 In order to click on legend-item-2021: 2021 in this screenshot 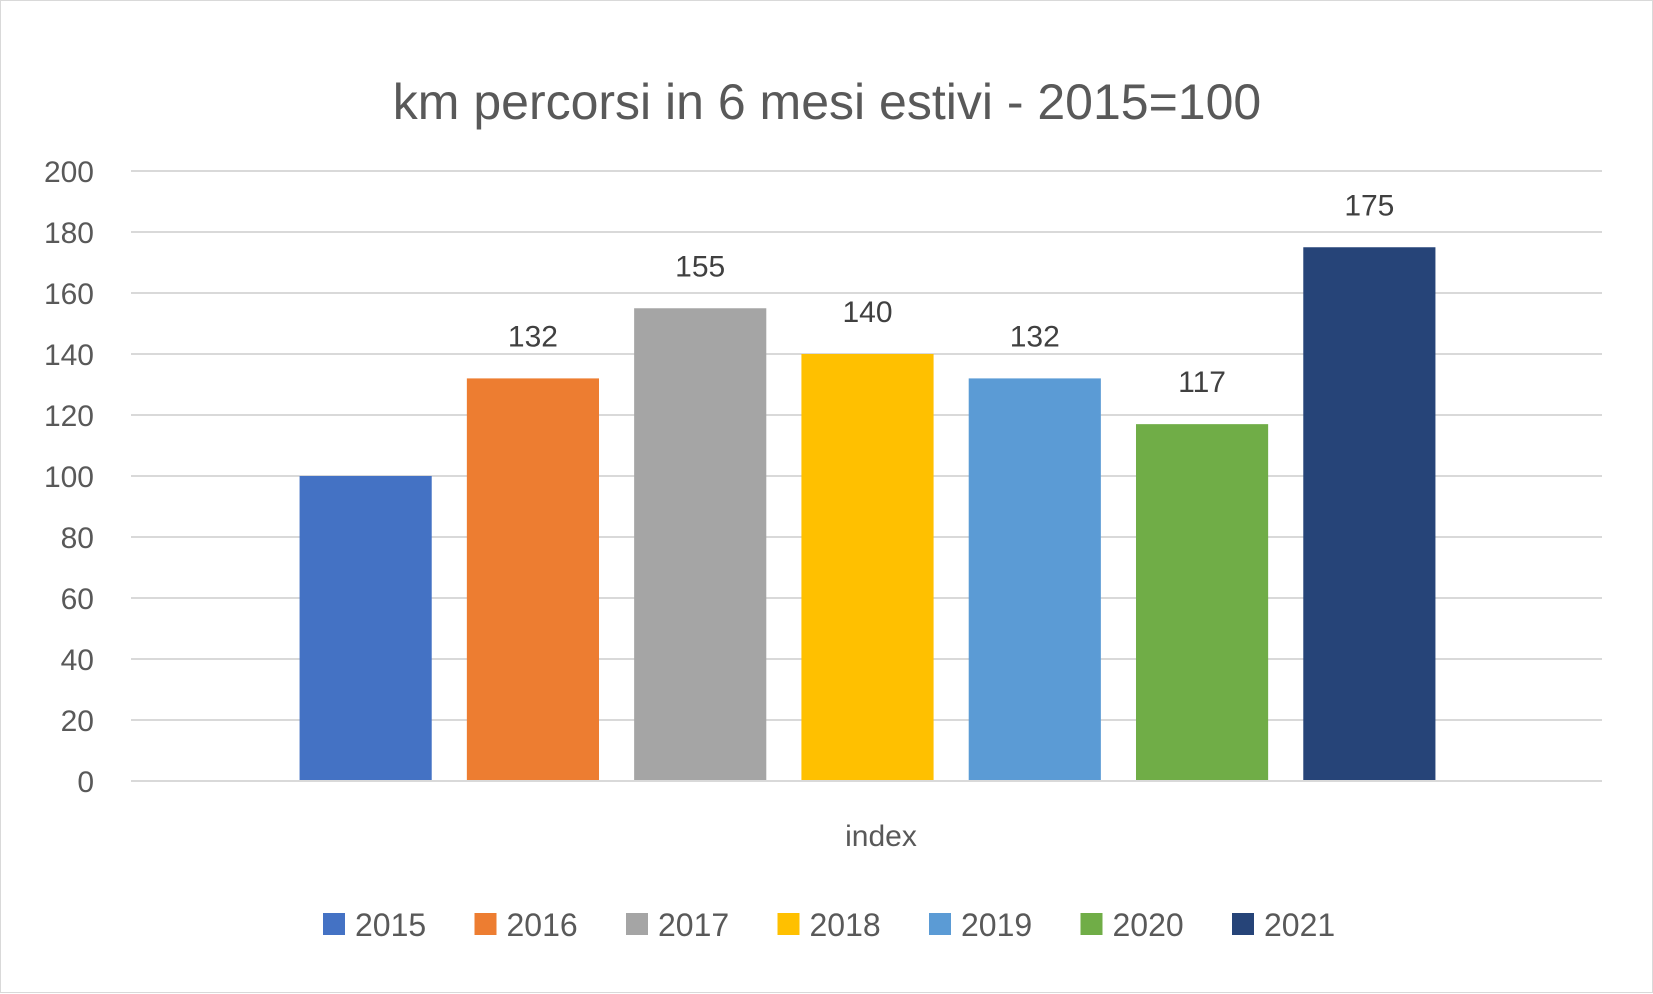, I will do `click(1283, 925)`.